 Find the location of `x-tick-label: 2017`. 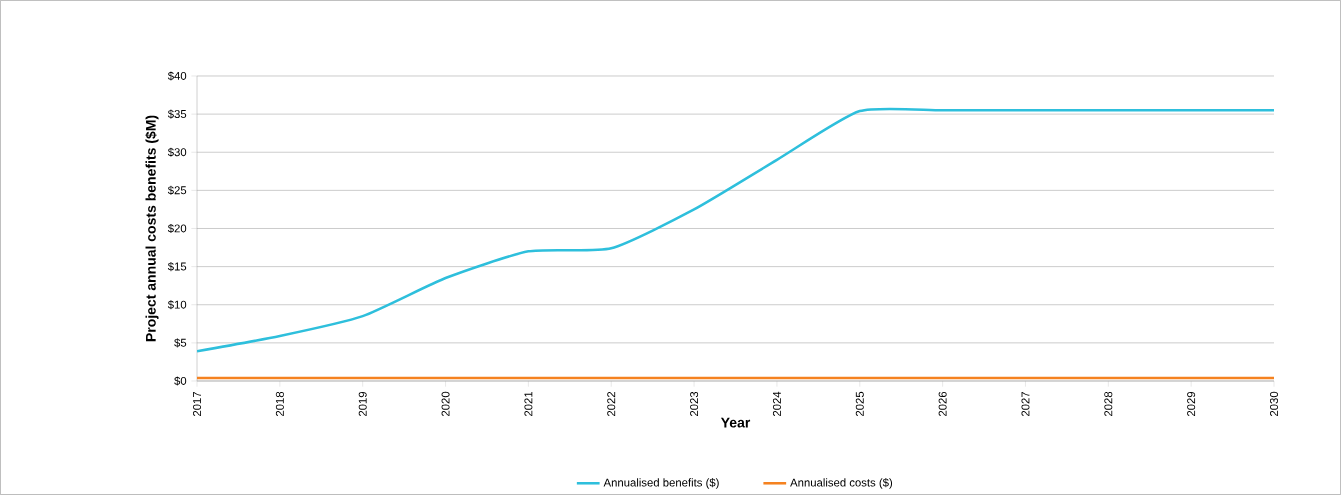

x-tick-label: 2017 is located at coordinates (197, 404).